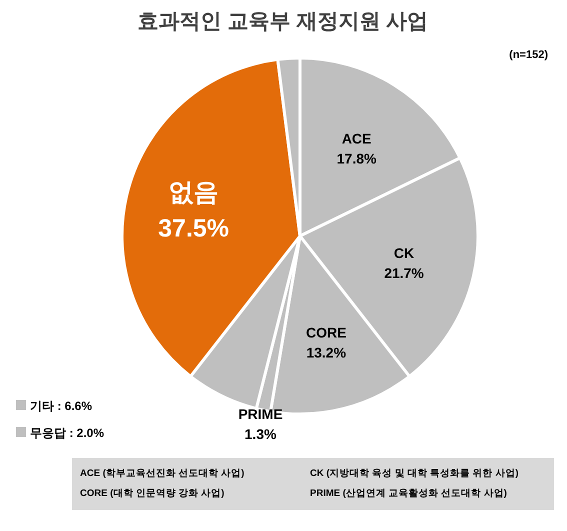  Describe the element at coordinates (61, 406) in the screenshot. I see `legend-label: 기타 : 6.6%` at that location.